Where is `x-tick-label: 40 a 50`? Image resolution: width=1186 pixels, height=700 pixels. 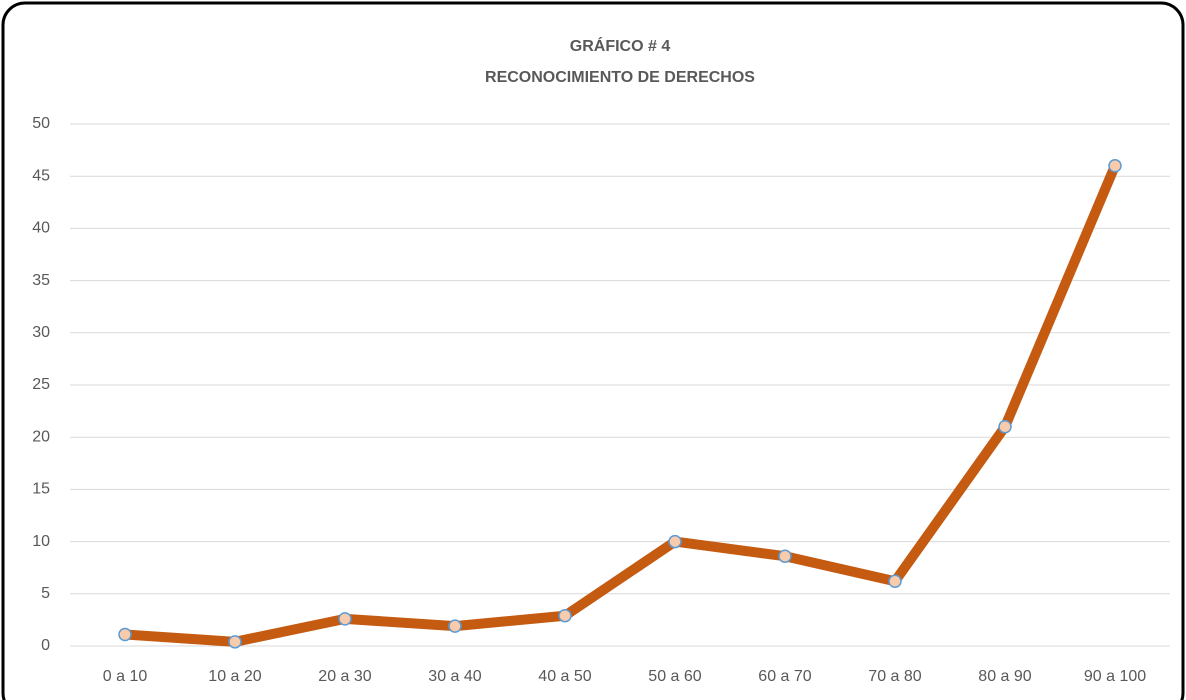
x-tick-label: 40 a 50 is located at coordinates (564, 676).